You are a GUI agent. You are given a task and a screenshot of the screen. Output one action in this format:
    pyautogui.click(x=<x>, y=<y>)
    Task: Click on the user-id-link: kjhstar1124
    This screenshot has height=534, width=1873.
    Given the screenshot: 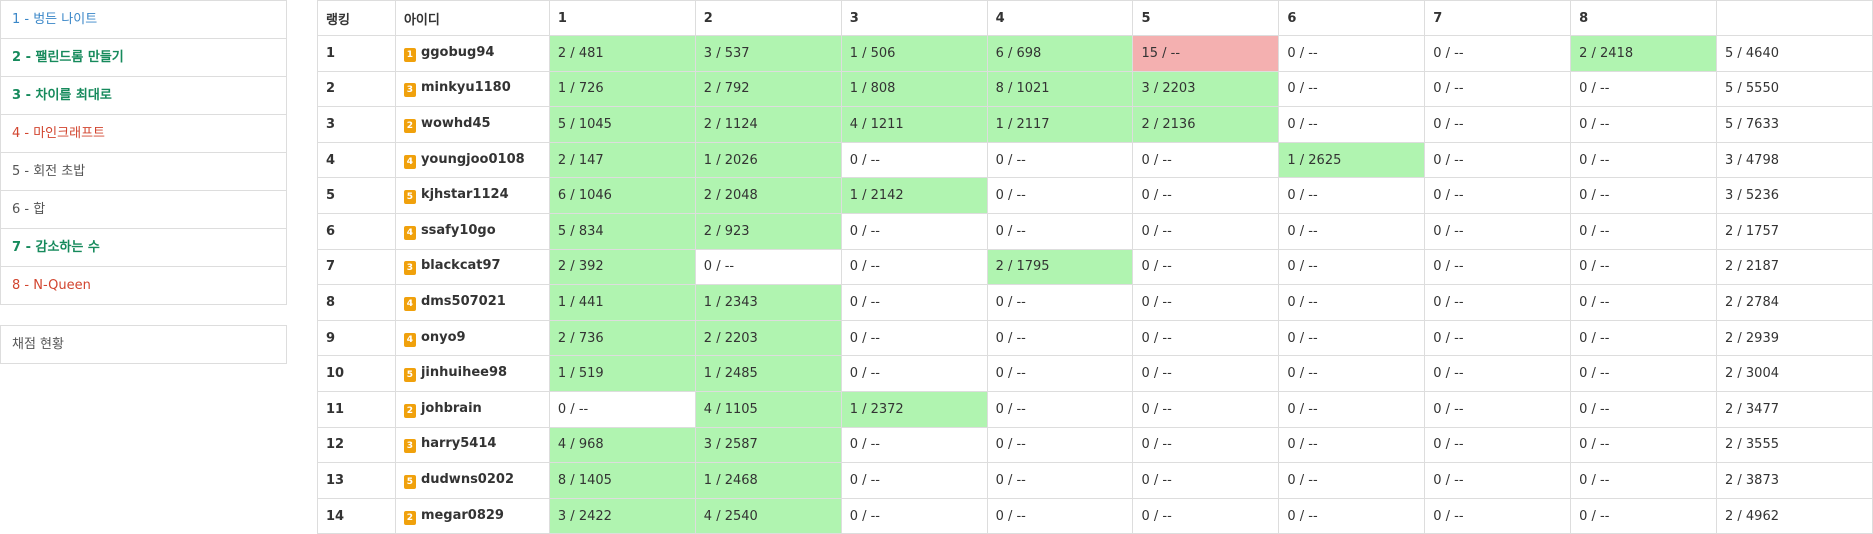 What is the action you would take?
    pyautogui.click(x=464, y=195)
    